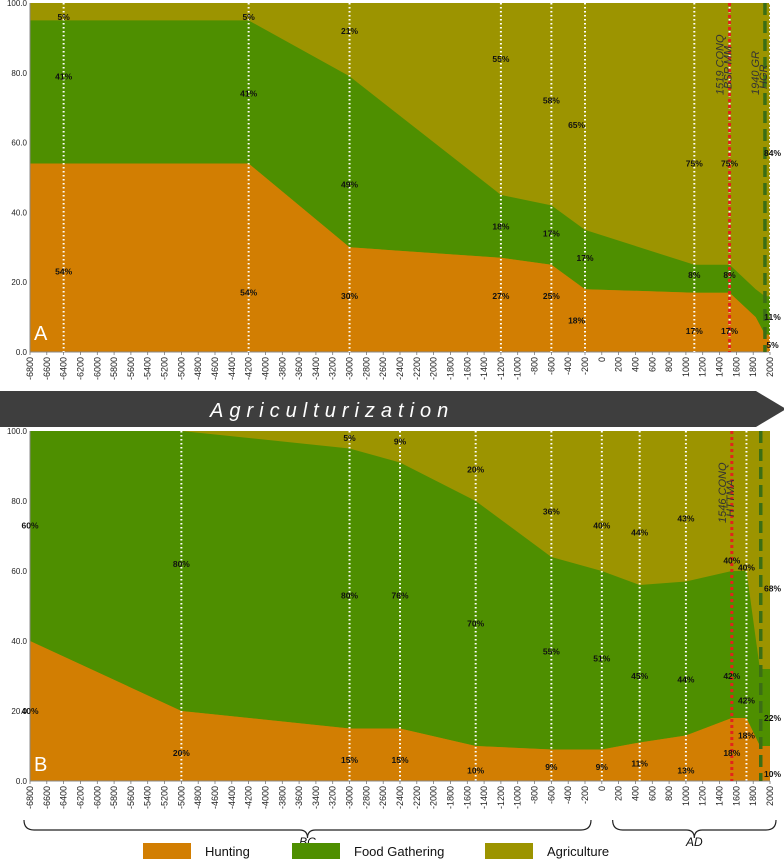 The image size is (784, 860). Describe the element at coordinates (602, 359) in the screenshot. I see `x-tick-label: 0` at that location.